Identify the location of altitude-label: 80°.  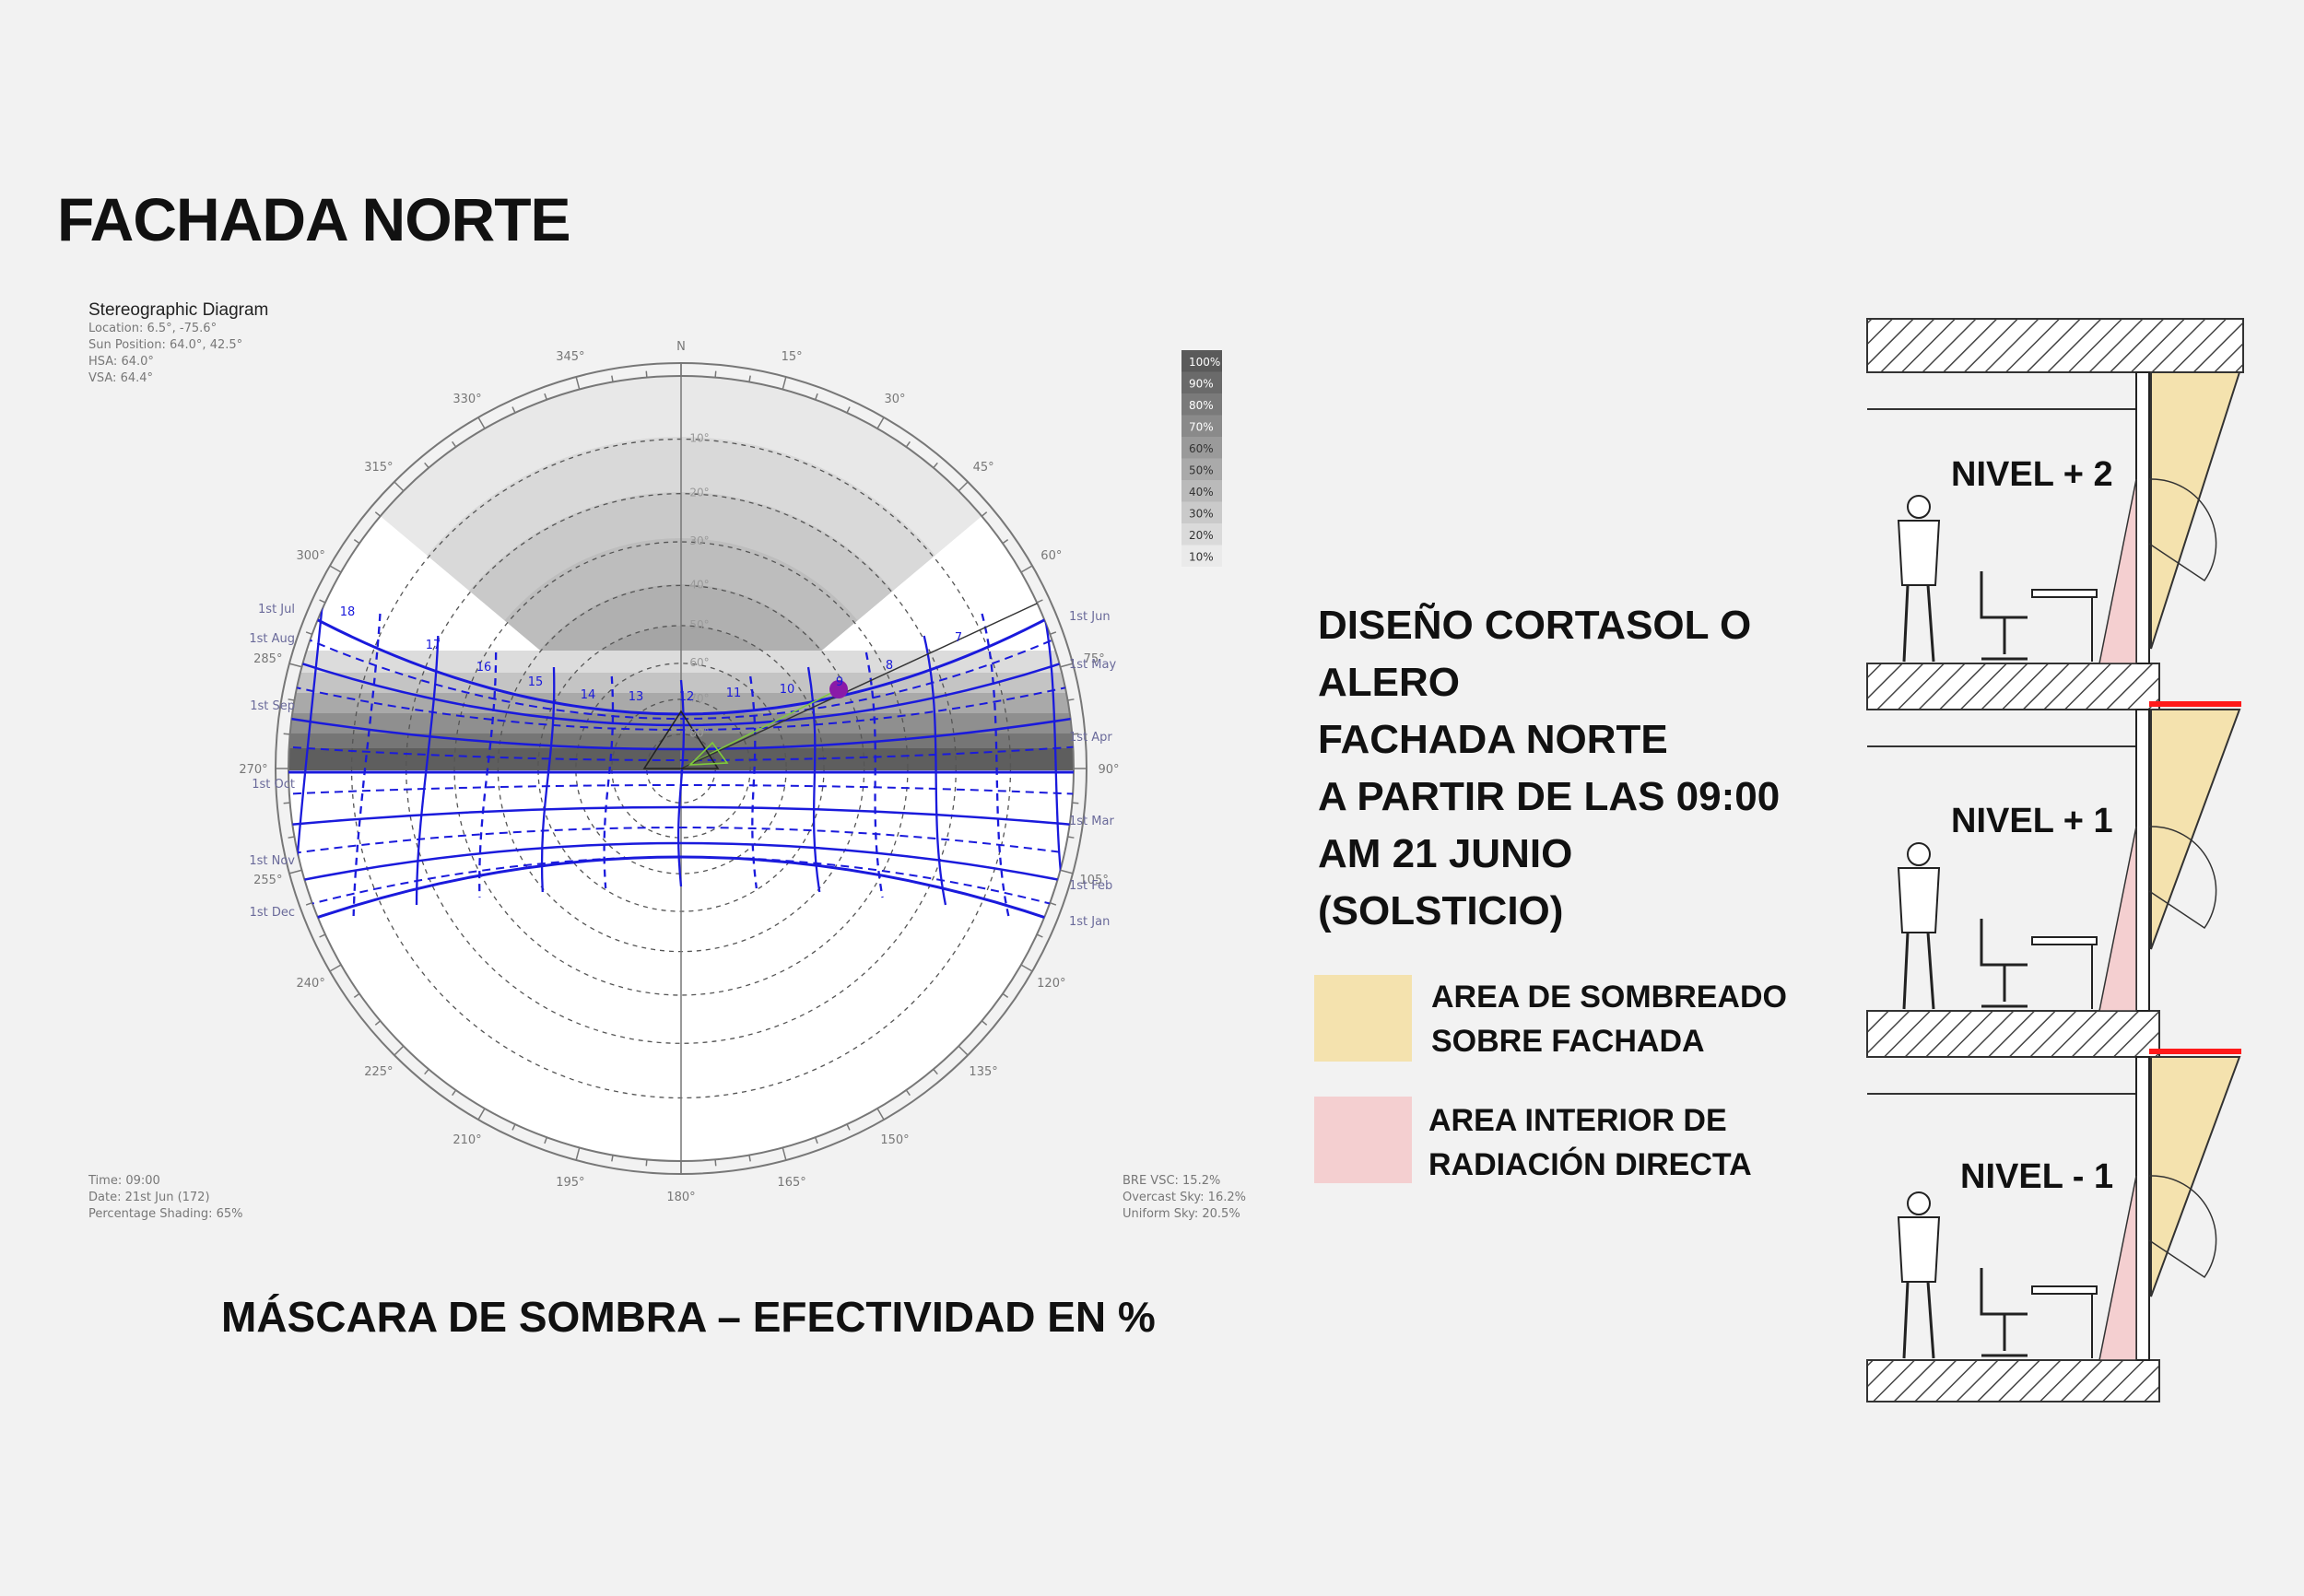
(699, 733).